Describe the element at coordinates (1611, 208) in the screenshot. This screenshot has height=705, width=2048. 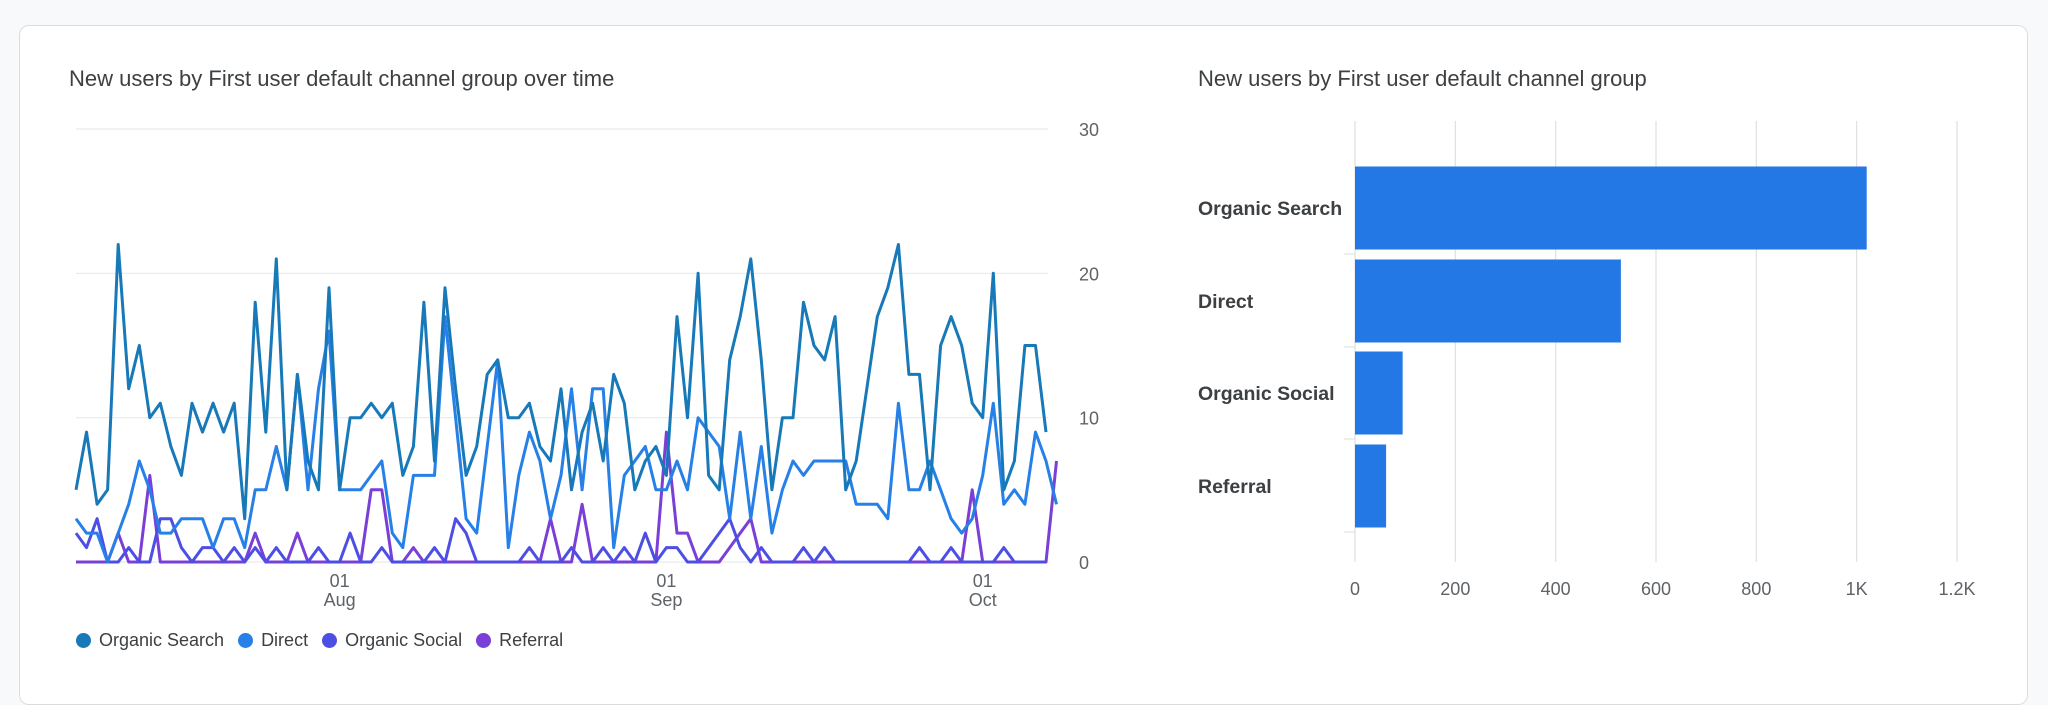
I see `bar-organic-search` at that location.